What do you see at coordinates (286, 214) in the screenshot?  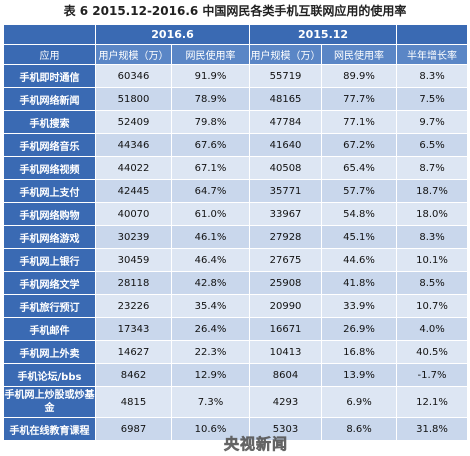 I see `cell-users-2015-12: 33967` at bounding box center [286, 214].